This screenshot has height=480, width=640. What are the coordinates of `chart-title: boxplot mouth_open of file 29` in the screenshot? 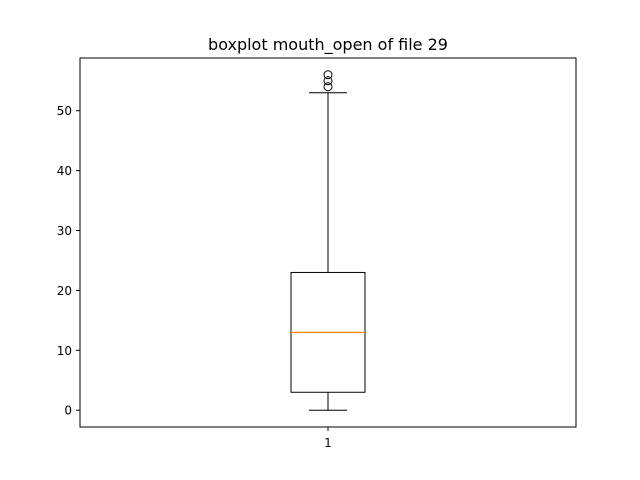 It's located at (328, 45).